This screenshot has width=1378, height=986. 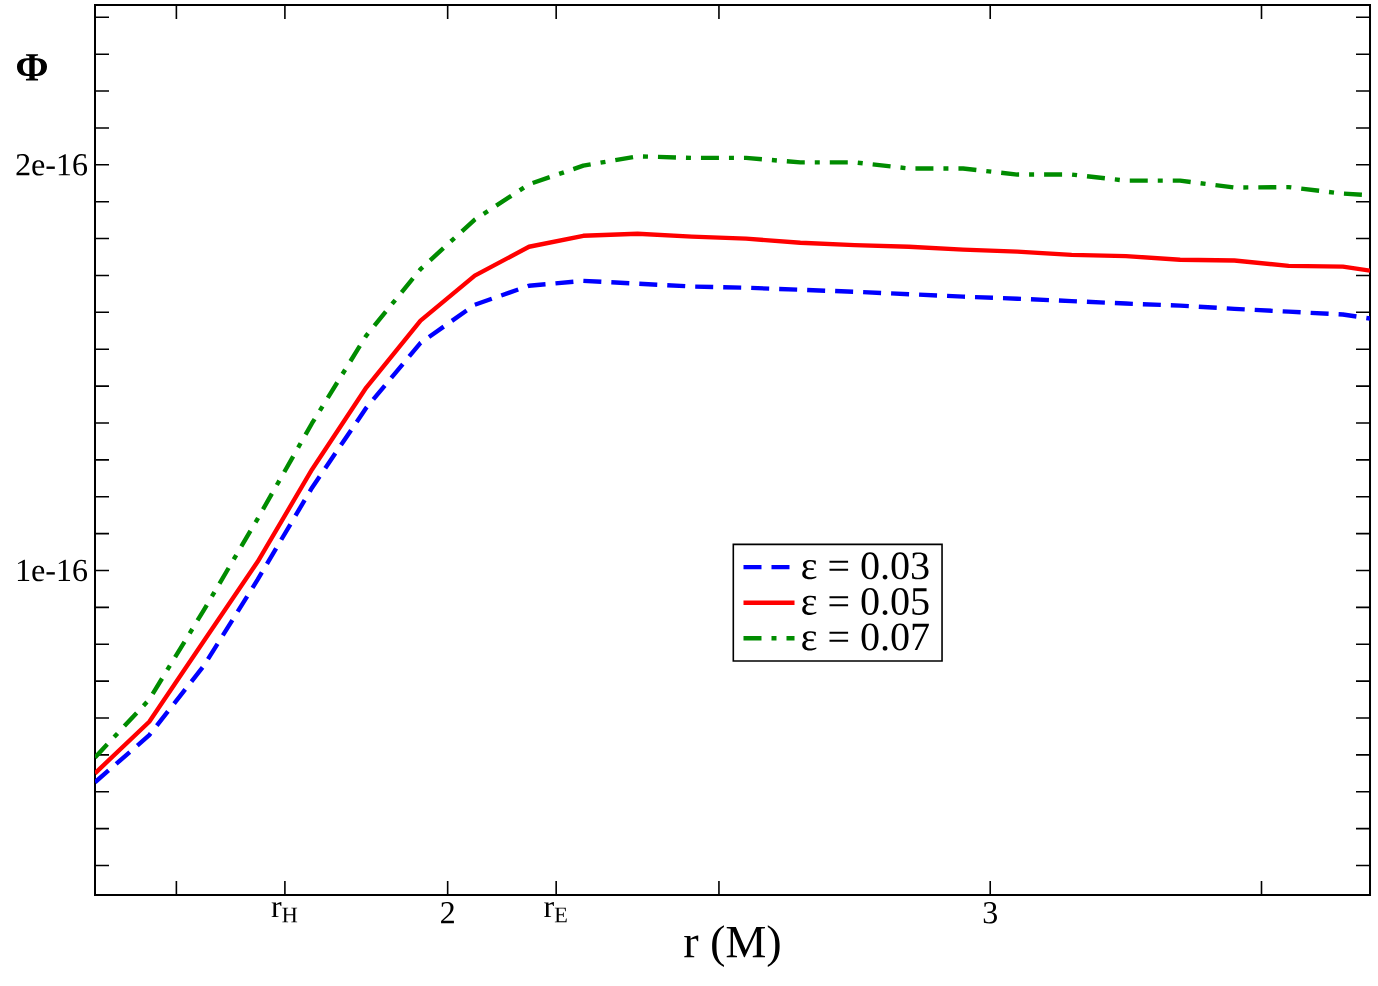 What do you see at coordinates (52, 570) in the screenshot?
I see `y-tick-label: 1e-16` at bounding box center [52, 570].